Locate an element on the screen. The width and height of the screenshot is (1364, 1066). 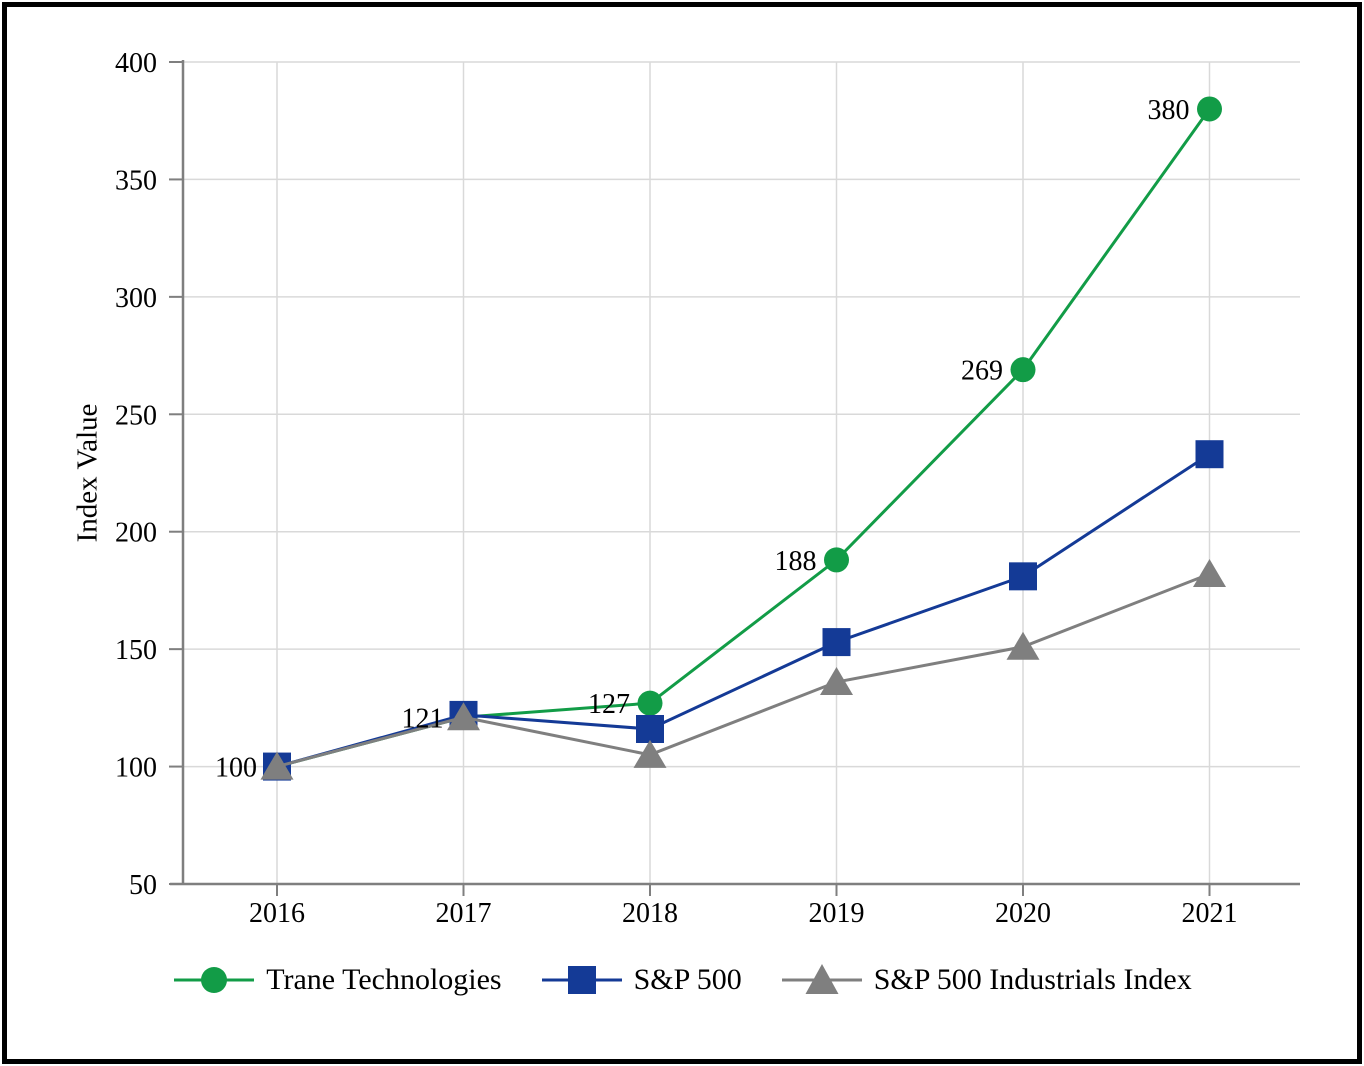
data-point-label: 188 is located at coordinates (796, 561).